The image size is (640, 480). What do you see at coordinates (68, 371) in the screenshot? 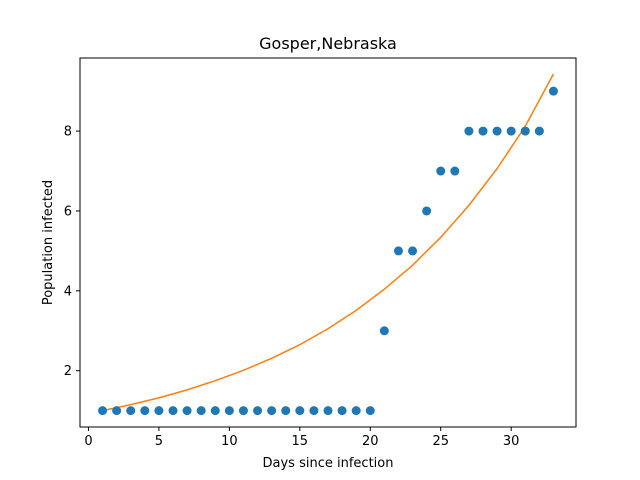
I see `y-tick-label: 2` at bounding box center [68, 371].